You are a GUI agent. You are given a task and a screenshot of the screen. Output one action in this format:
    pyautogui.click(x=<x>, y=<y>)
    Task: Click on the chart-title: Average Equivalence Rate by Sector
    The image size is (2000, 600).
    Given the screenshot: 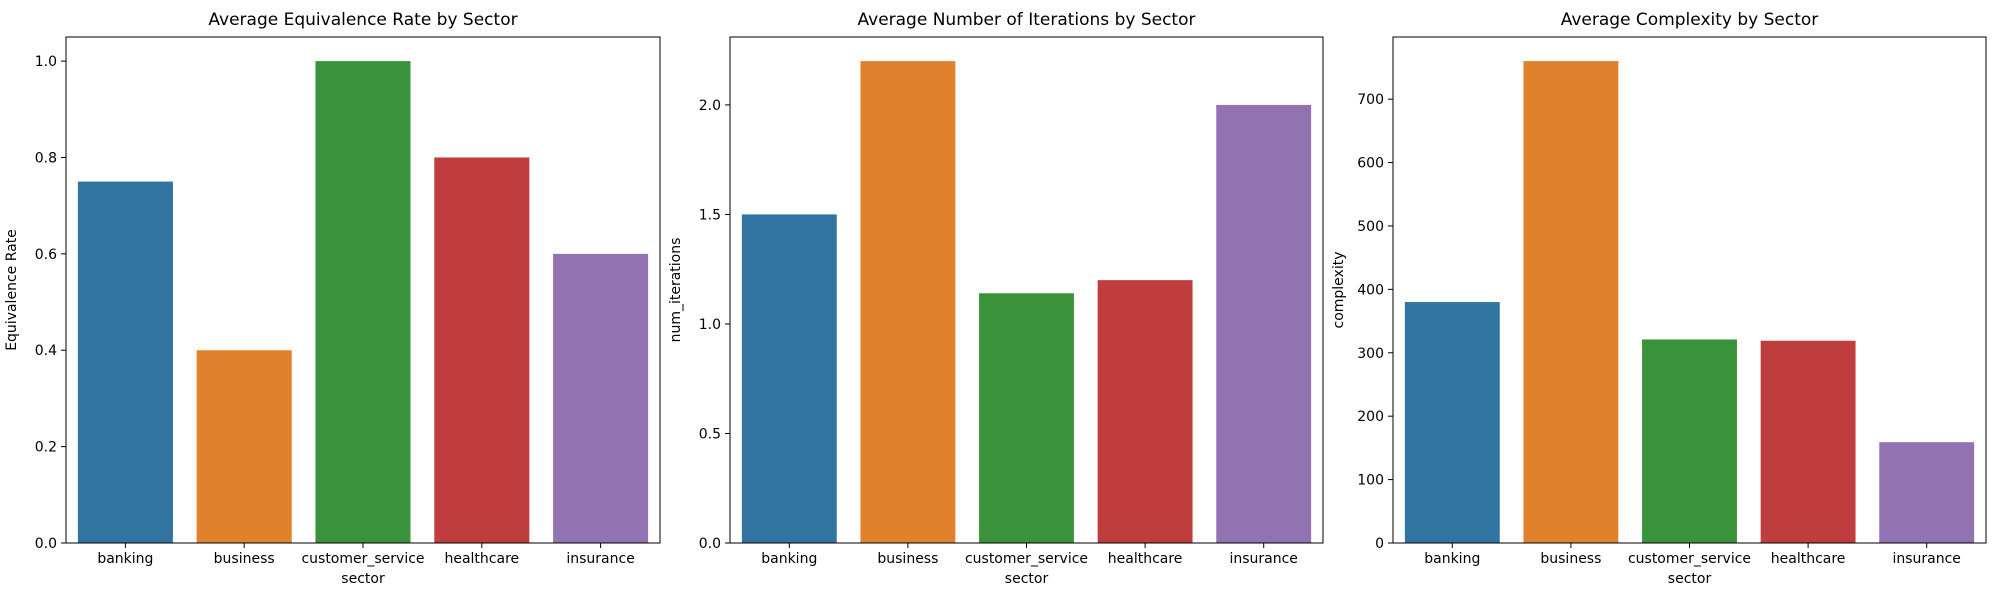 What is the action you would take?
    pyautogui.click(x=362, y=20)
    